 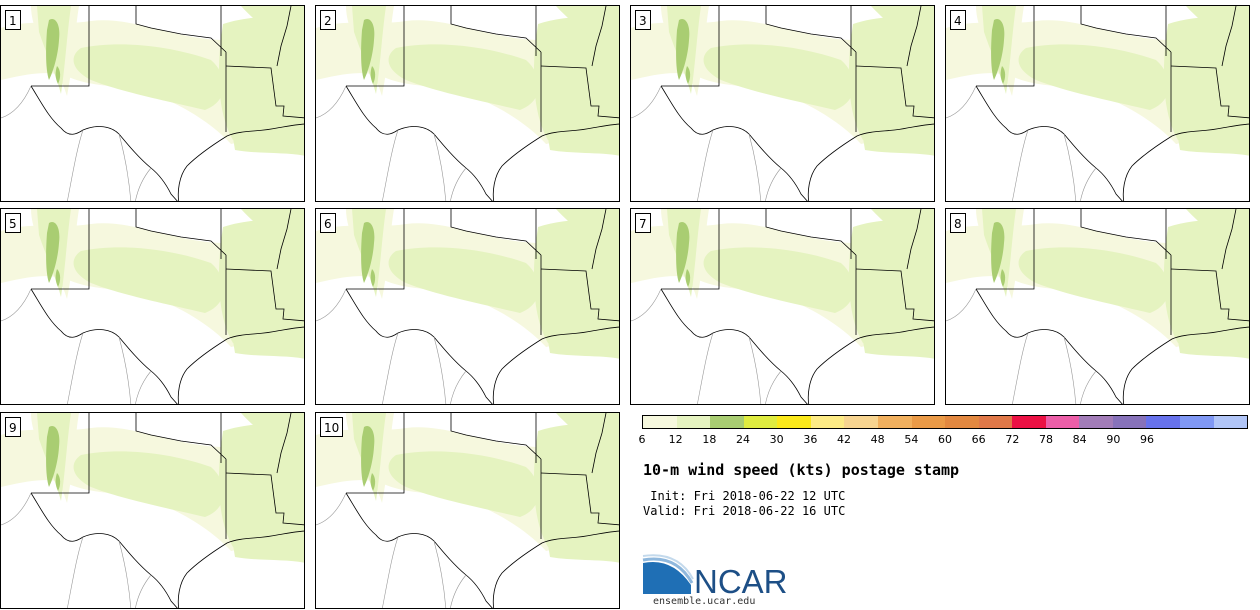 What do you see at coordinates (978, 439) in the screenshot?
I see `colorbar-tick-label: 66` at bounding box center [978, 439].